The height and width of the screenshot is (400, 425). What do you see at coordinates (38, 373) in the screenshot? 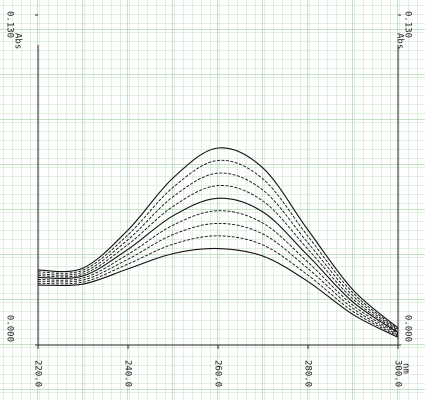
I see `x-tick-label: 220.0` at bounding box center [38, 373].